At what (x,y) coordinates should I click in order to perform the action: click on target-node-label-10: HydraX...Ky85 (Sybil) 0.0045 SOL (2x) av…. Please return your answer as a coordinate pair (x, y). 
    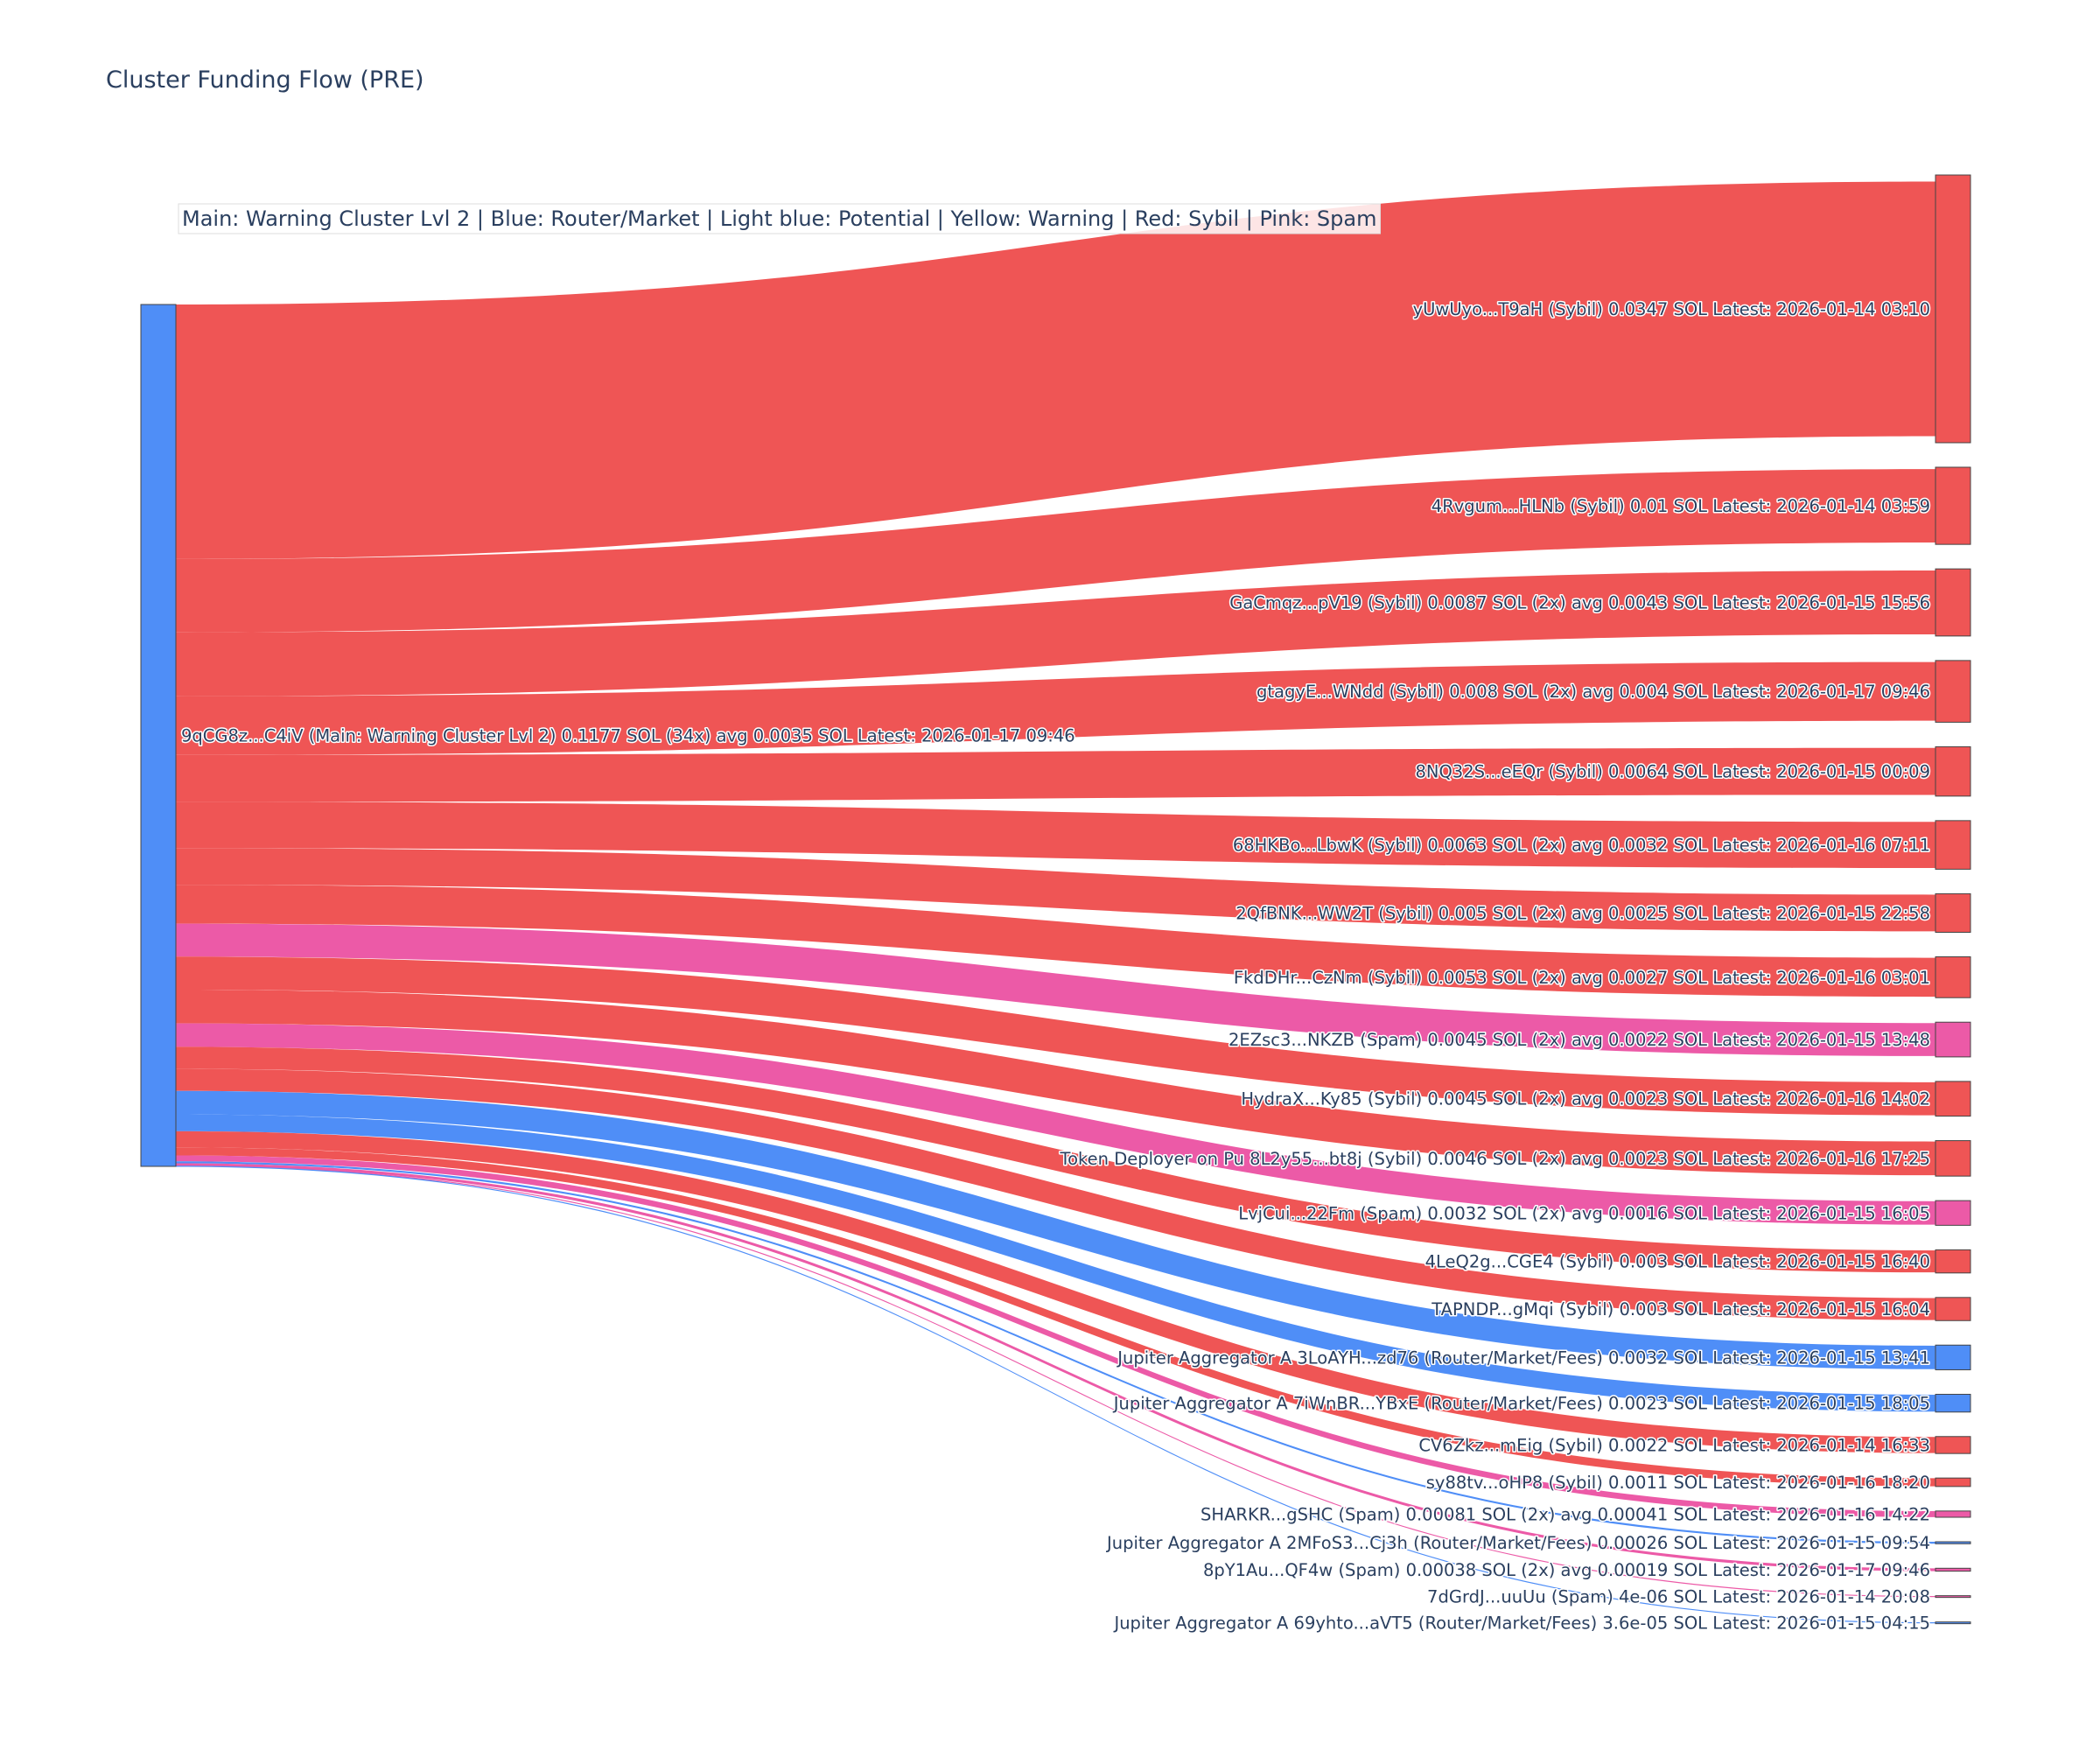
    Looking at the image, I should click on (1585, 1099).